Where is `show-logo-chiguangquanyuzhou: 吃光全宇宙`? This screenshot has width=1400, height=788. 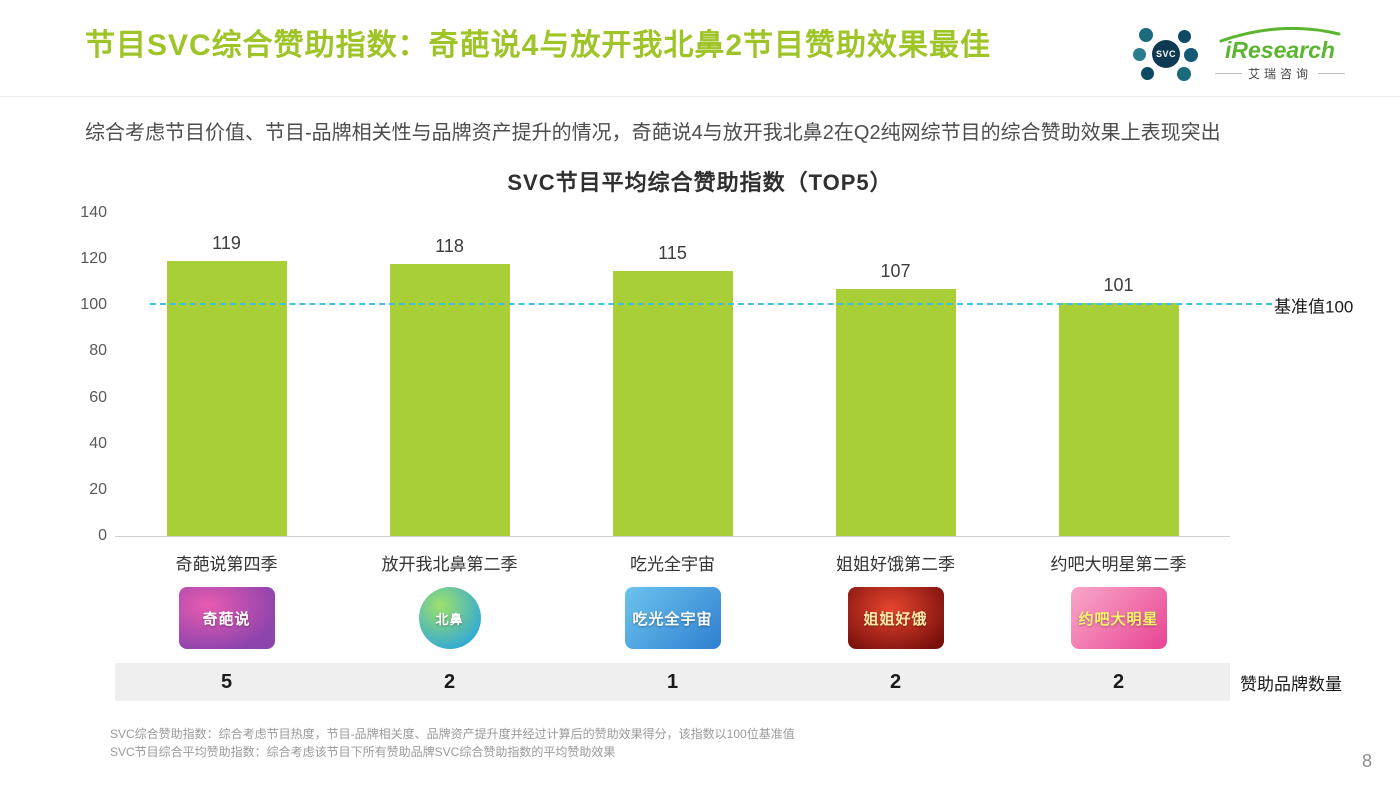 show-logo-chiguangquanyuzhou: 吃光全宇宙 is located at coordinates (672, 618).